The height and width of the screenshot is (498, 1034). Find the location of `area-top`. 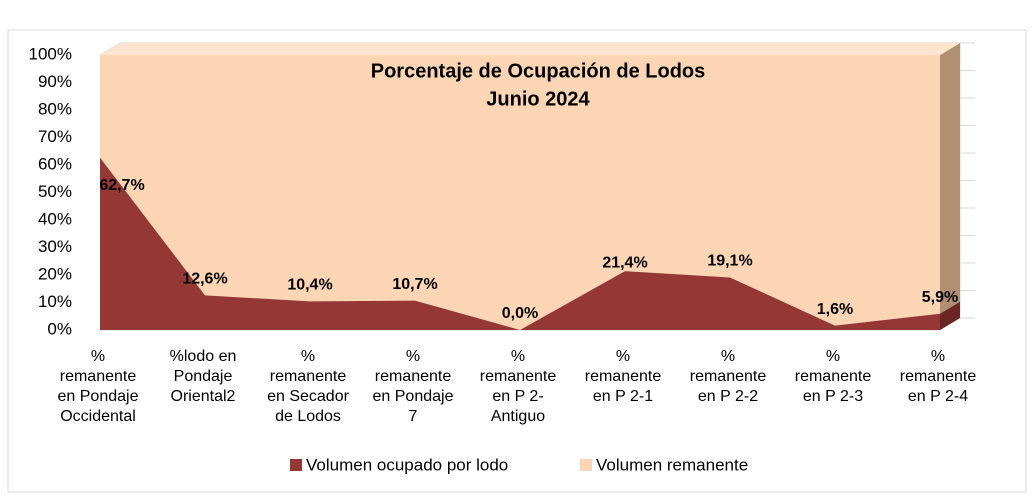

area-top is located at coordinates (530, 49).